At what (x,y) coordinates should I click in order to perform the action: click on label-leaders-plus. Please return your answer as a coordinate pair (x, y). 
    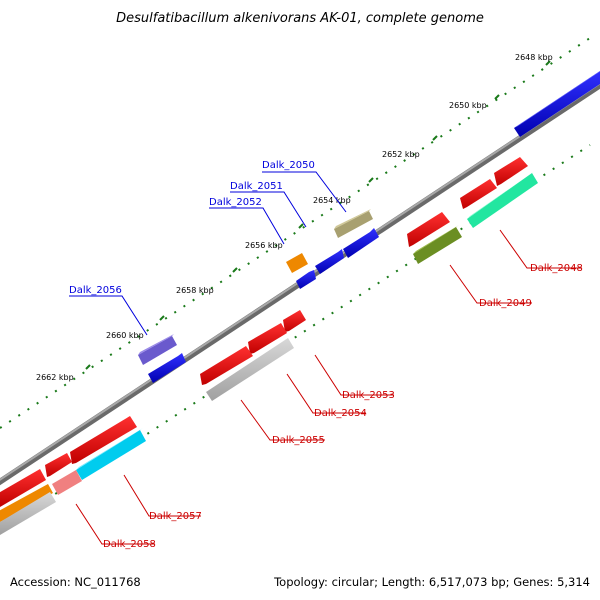
    Looking at the image, I should click on (208, 253).